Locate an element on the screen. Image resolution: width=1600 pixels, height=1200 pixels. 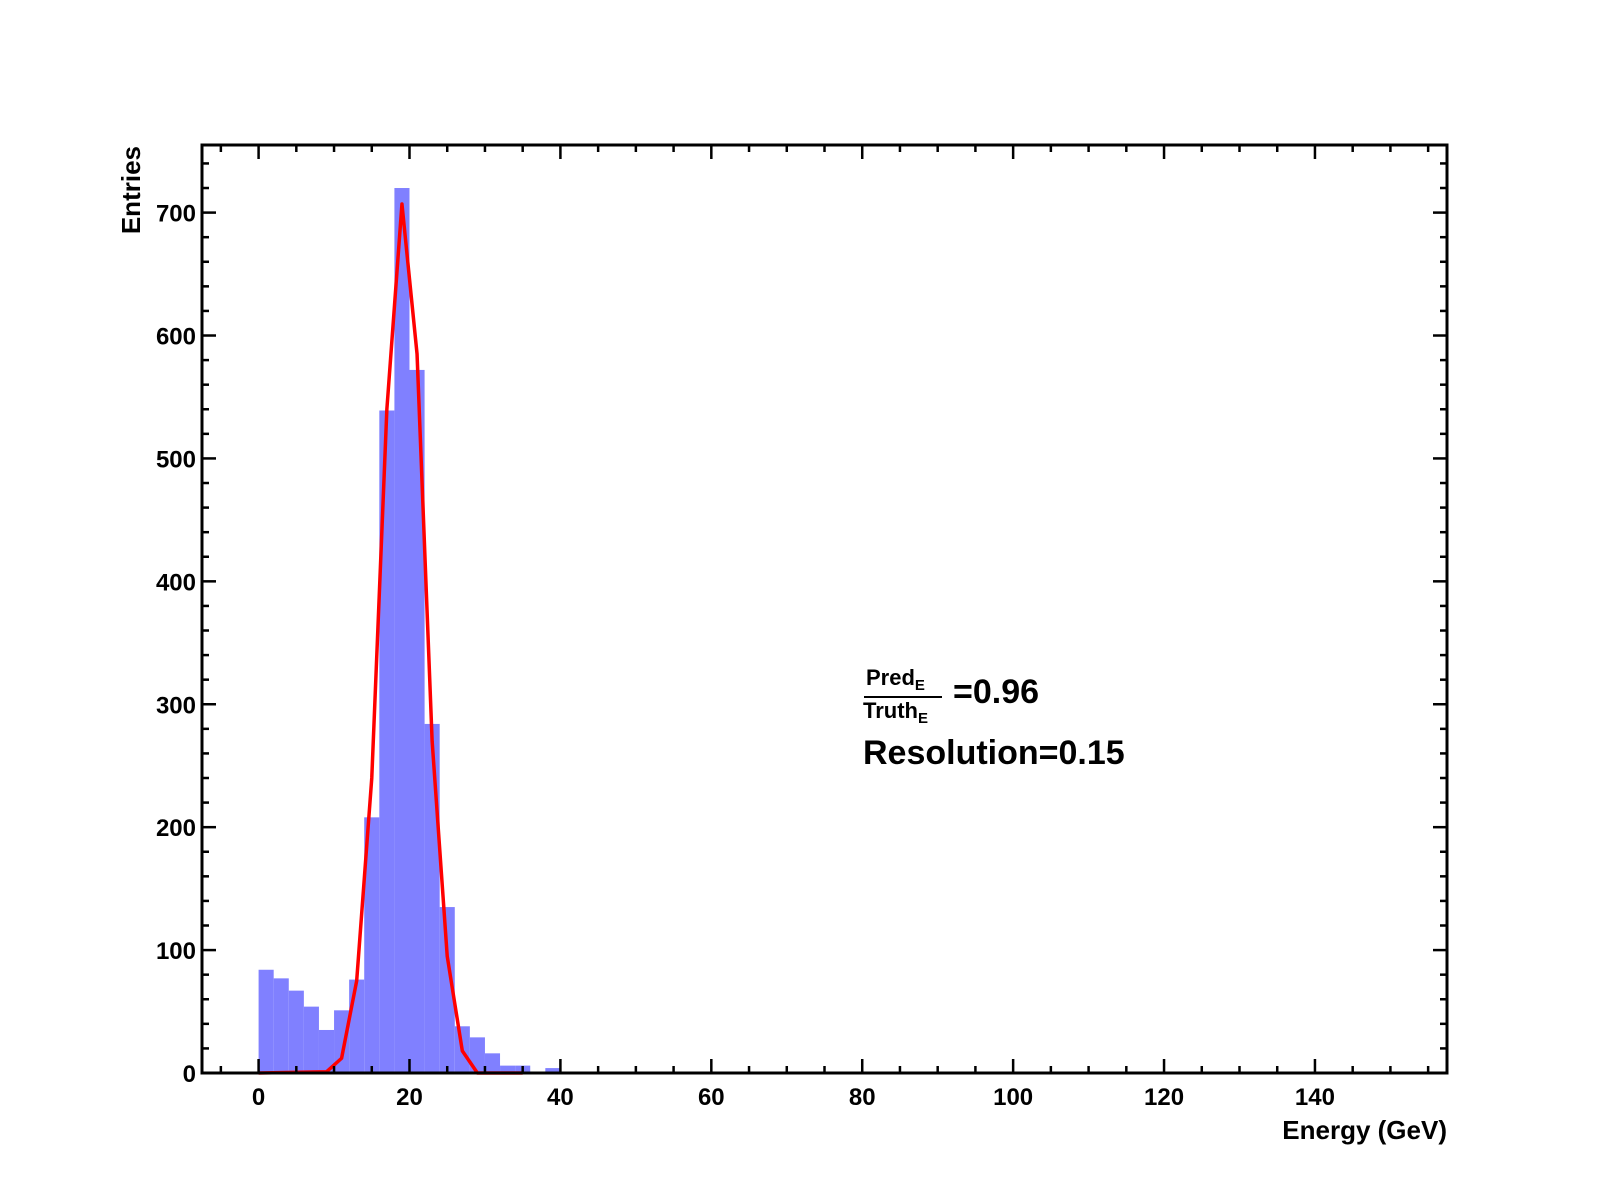
histogram-bars is located at coordinates (409, 631).